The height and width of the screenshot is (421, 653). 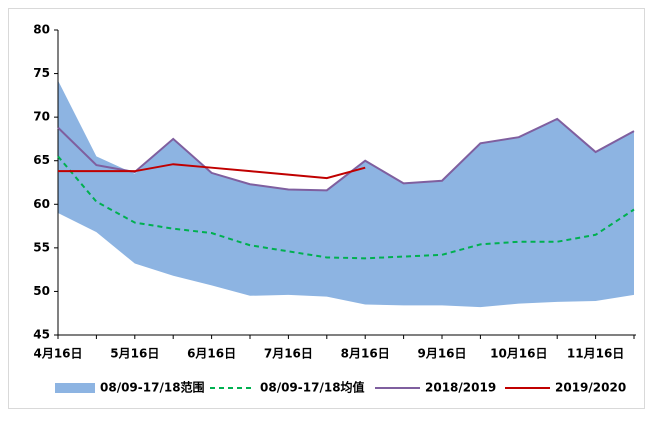 What do you see at coordinates (41, 160) in the screenshot?
I see `y-tick-label: 65` at bounding box center [41, 160].